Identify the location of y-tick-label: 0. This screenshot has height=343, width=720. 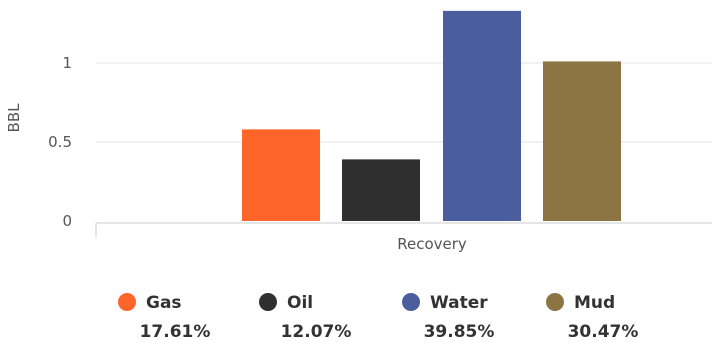
(67, 221).